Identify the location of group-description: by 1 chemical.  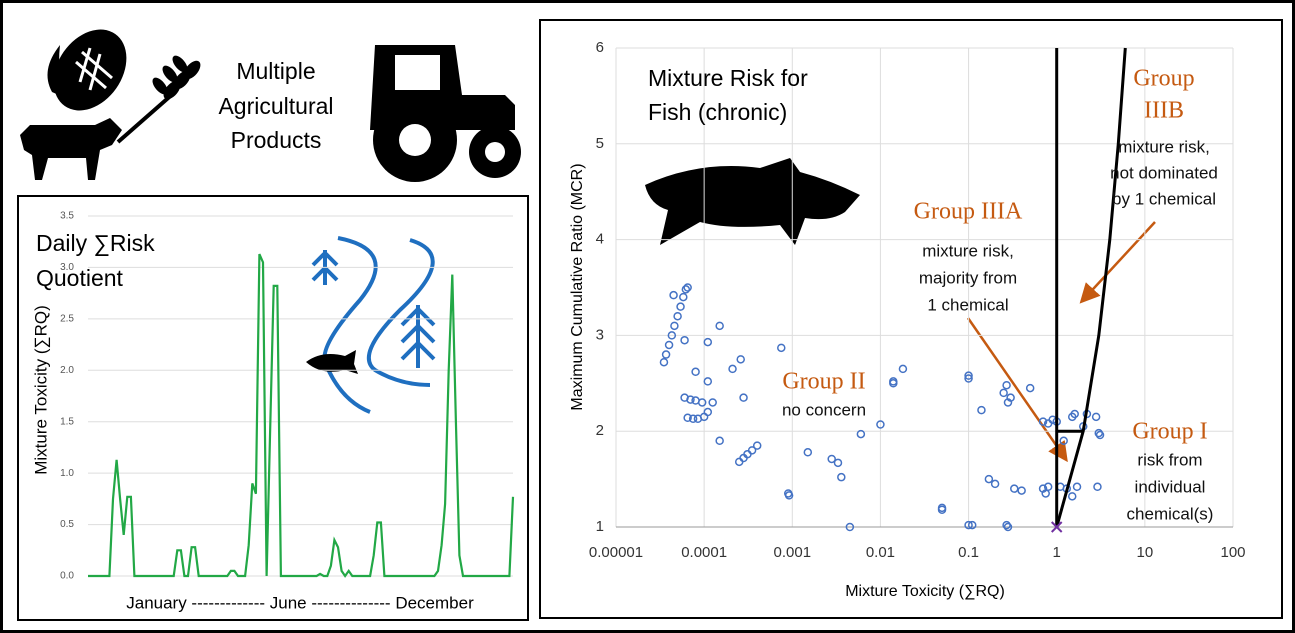
(1164, 198).